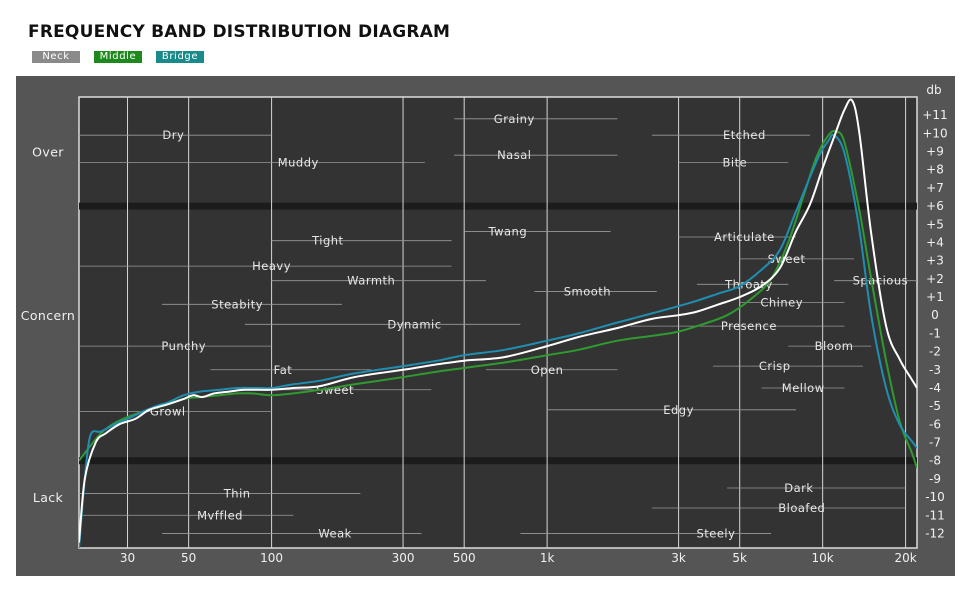 Image resolution: width=970 pixels, height=600 pixels. What do you see at coordinates (678, 558) in the screenshot?
I see `x-tick-label: 3k` at bounding box center [678, 558].